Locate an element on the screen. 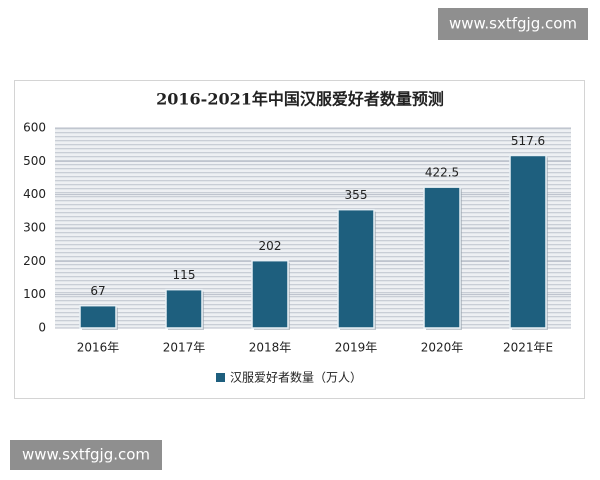 Image resolution: width=600 pixels, height=480 pixels. y-tick-label: 0 is located at coordinates (42, 328).